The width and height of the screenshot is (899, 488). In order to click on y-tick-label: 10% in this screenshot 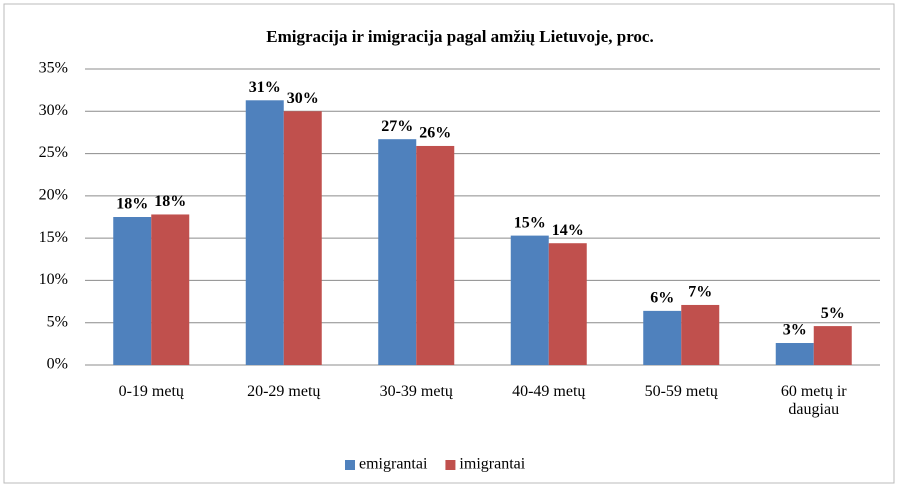, I will do `click(53, 279)`.